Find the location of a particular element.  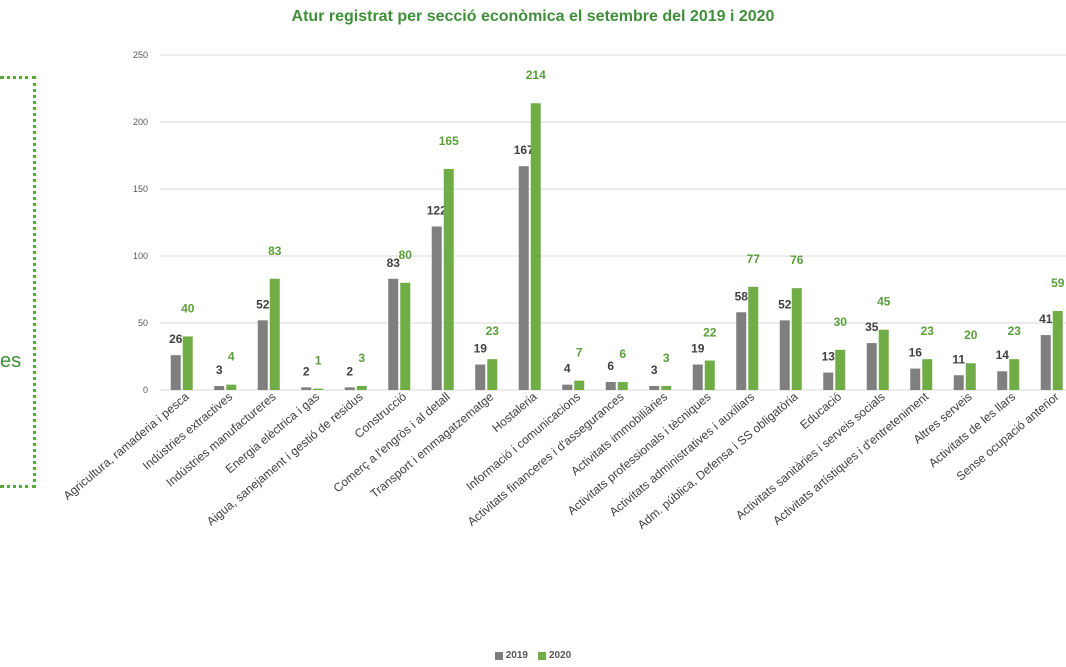

data-label-2020: 1 is located at coordinates (318, 361).